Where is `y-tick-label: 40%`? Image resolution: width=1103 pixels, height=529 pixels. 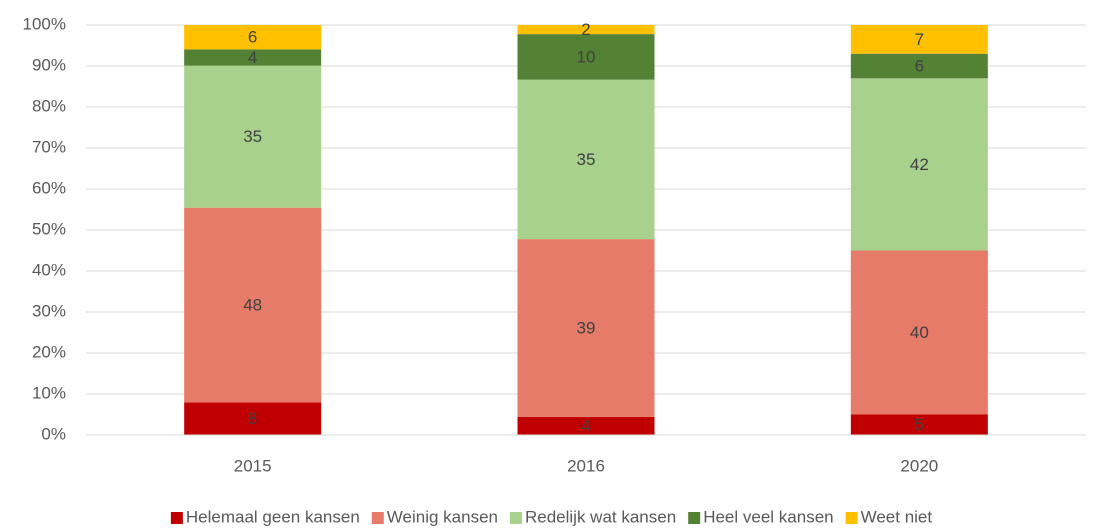
y-tick-label: 40% is located at coordinates (49, 269).